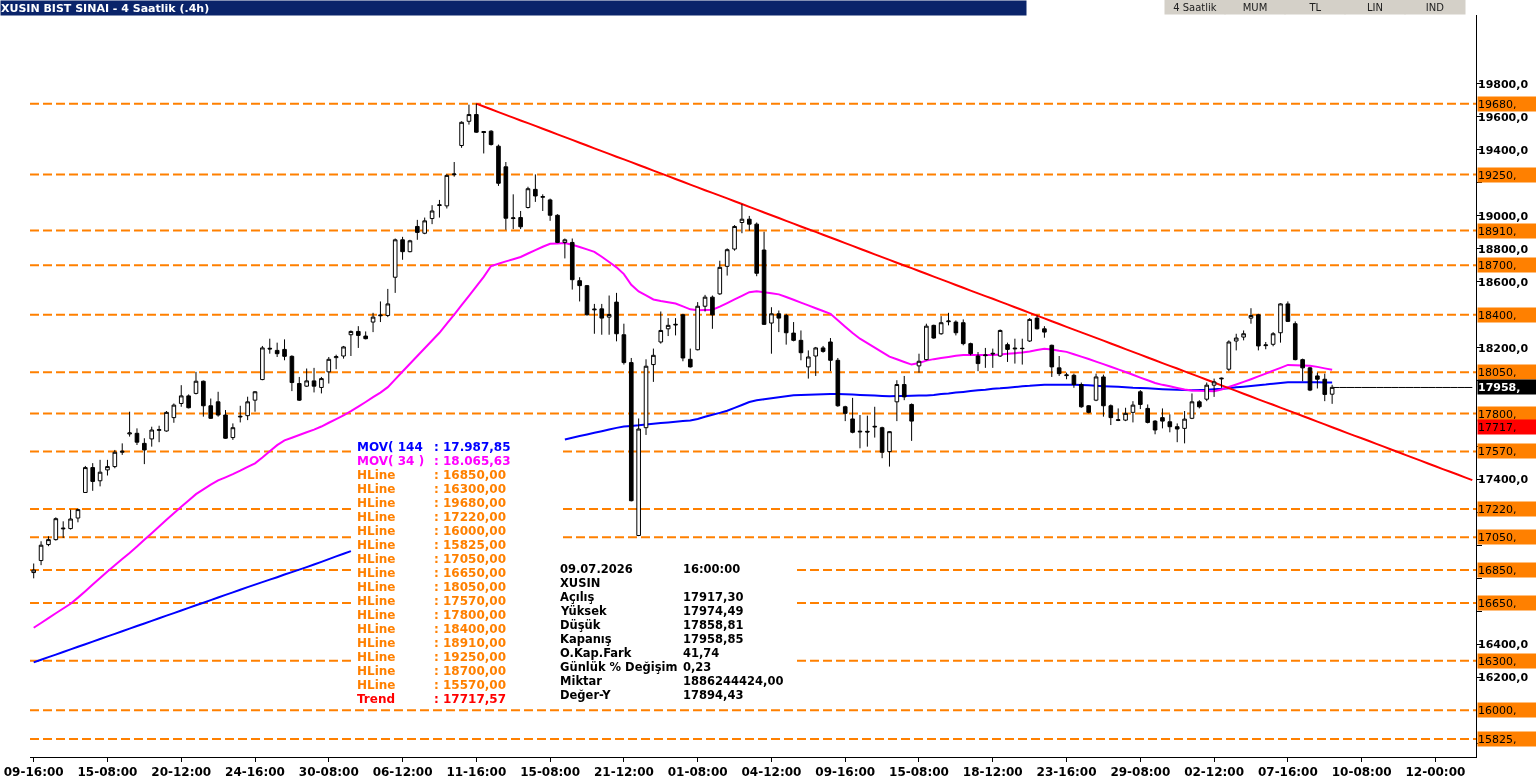  What do you see at coordinates (1503, 677) in the screenshot?
I see `y-tick-label: 16200,0` at bounding box center [1503, 677].